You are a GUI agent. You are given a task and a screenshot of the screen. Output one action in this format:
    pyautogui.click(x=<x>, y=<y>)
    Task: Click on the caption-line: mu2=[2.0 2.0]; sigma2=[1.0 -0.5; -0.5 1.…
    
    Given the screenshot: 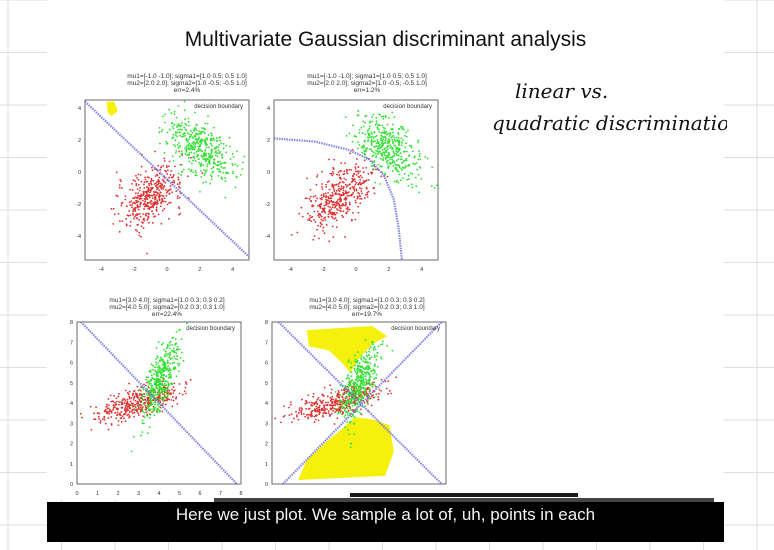 What is the action you would take?
    pyautogui.click(x=187, y=83)
    